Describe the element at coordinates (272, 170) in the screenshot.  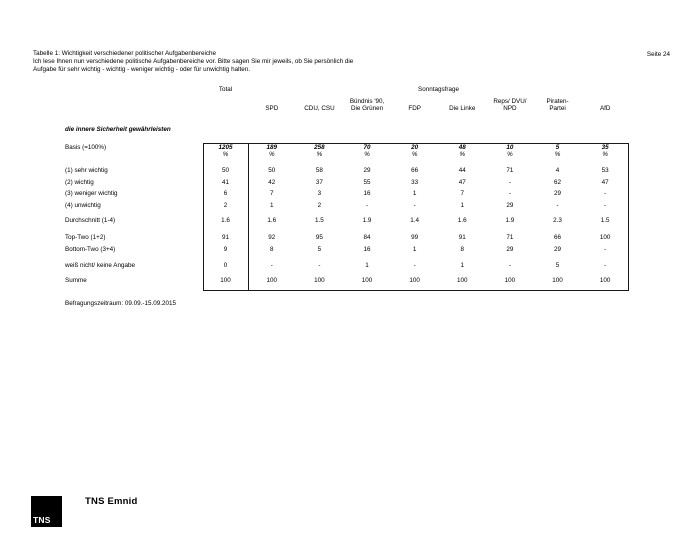
I see `value-cell: 50` at that location.